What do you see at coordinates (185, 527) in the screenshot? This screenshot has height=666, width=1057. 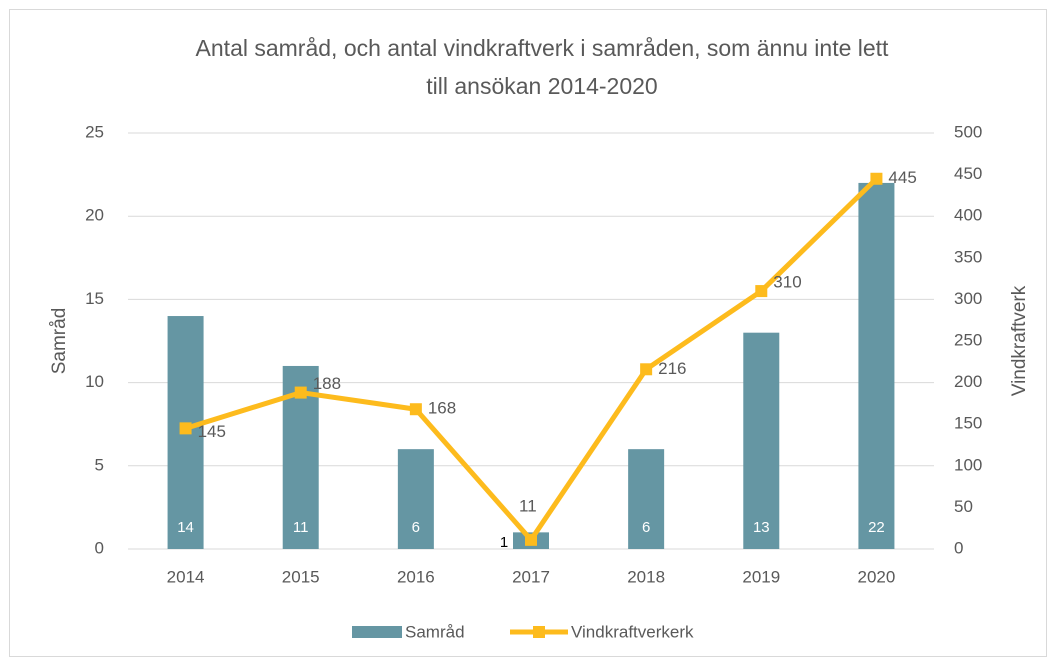 I see `bar-value-label: 14` at bounding box center [185, 527].